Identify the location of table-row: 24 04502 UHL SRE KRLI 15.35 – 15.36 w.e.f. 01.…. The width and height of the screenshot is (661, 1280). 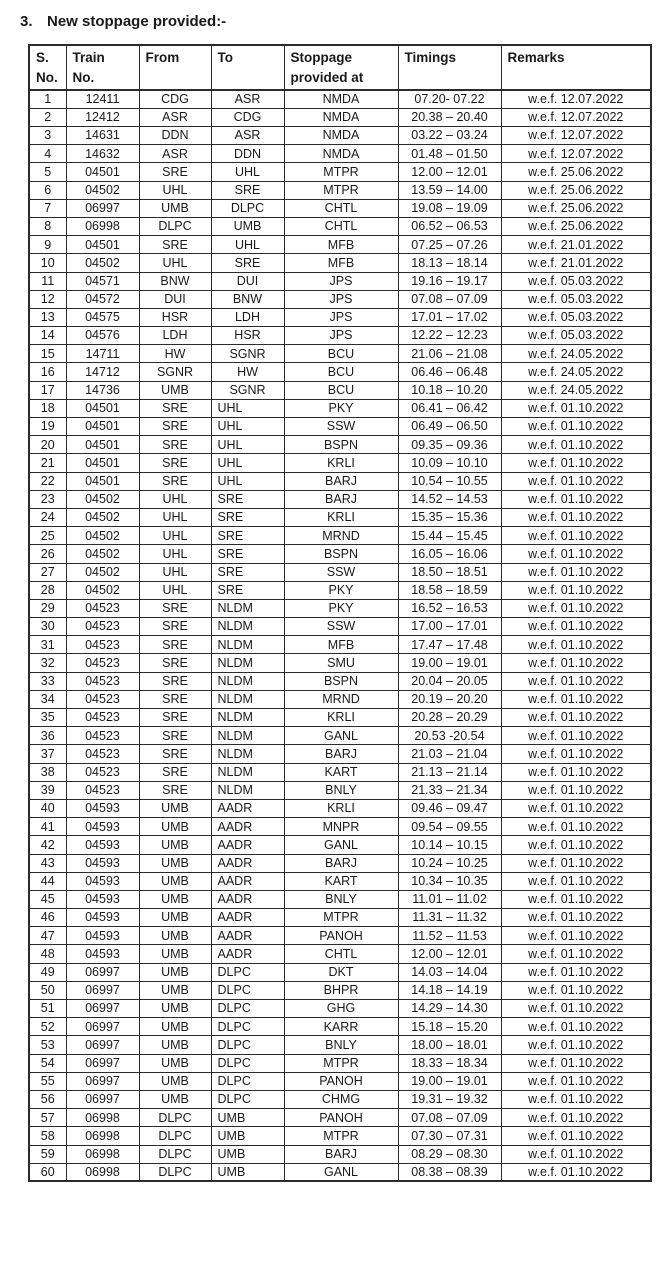
(340, 517).